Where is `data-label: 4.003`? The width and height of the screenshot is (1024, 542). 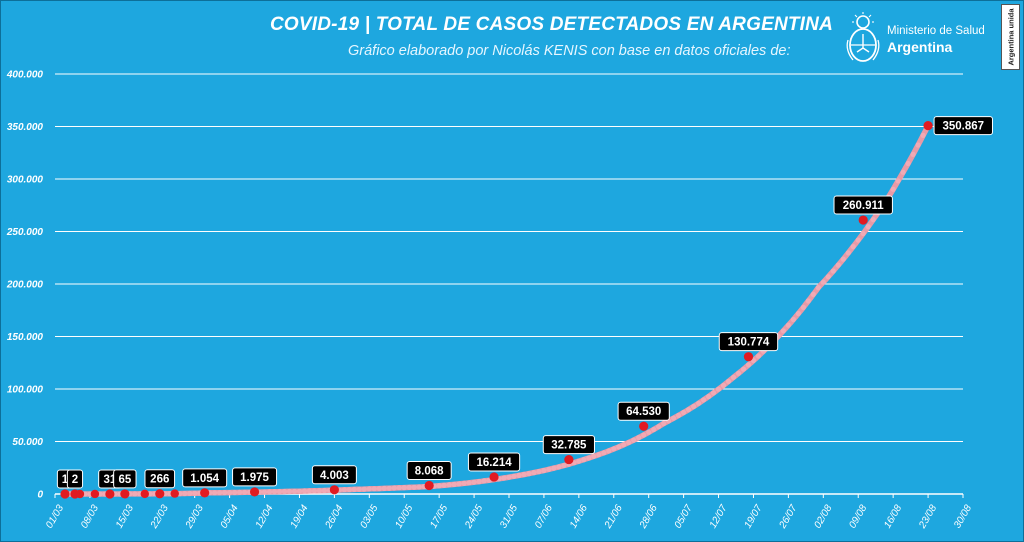
data-label: 4.003 is located at coordinates (334, 476).